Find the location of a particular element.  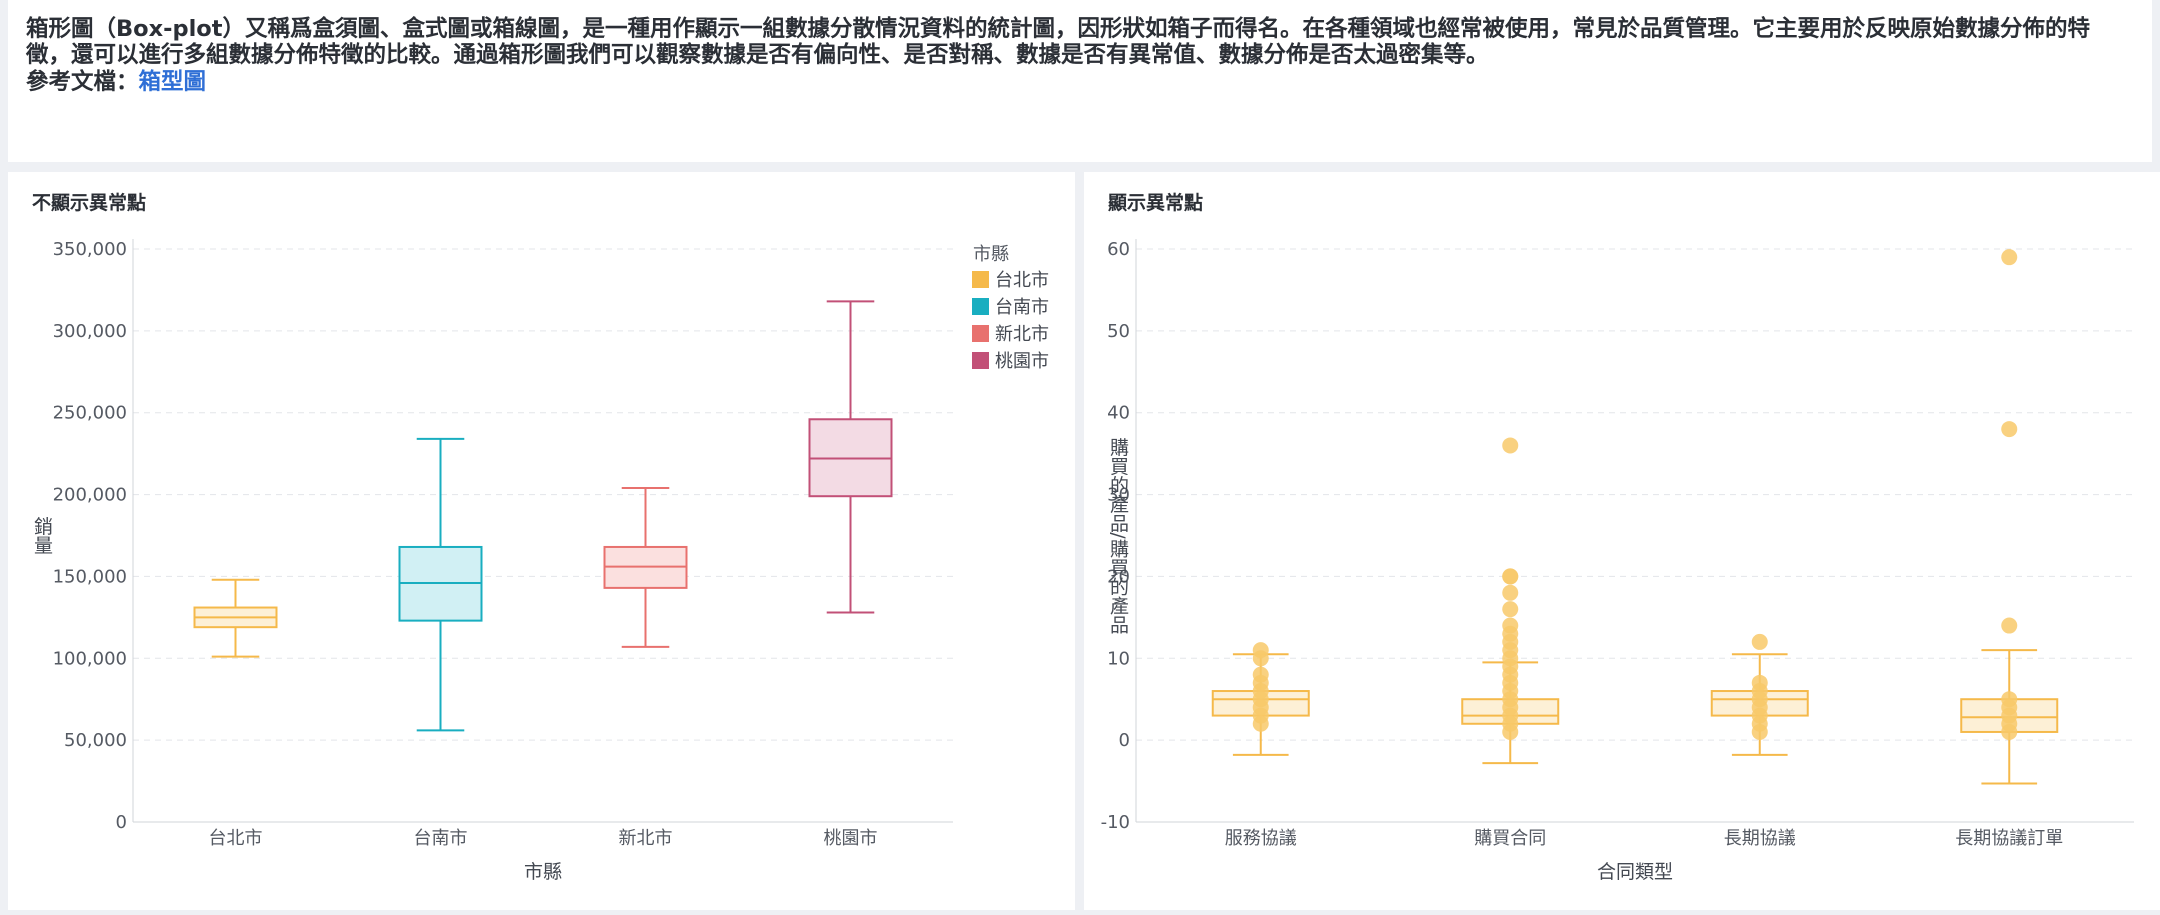

y-tick-label: 100,000 is located at coordinates (90, 658).